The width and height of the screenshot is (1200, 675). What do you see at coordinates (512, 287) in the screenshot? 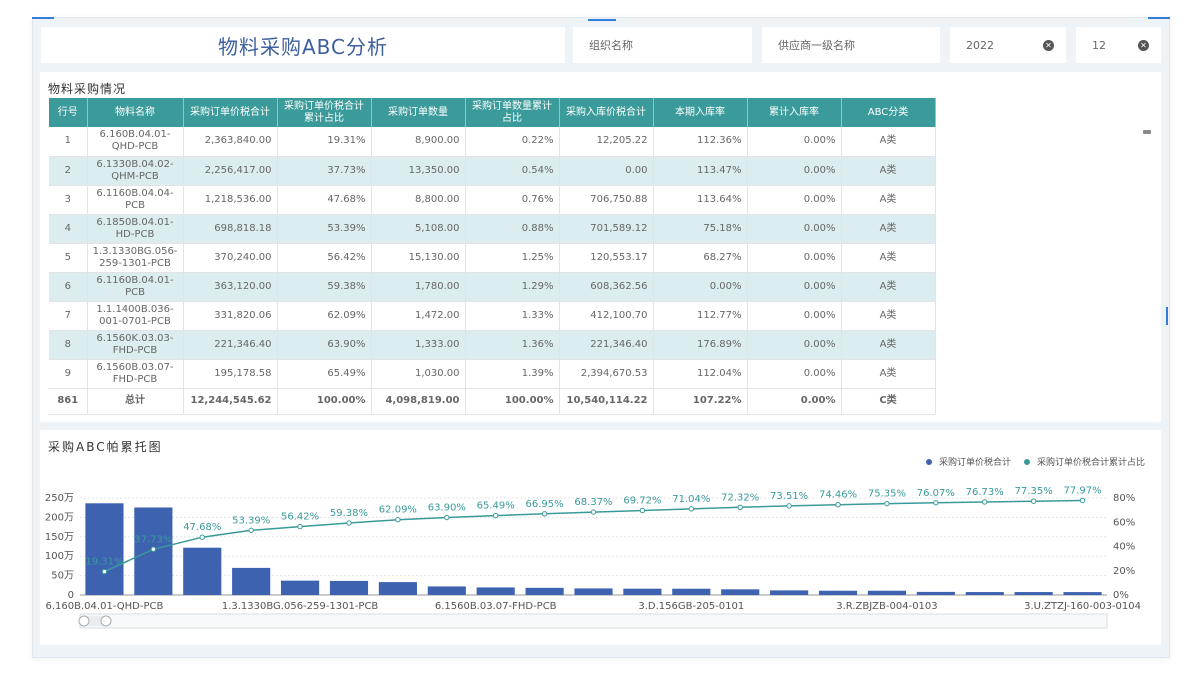
I see `table-cell: 1.29%` at bounding box center [512, 287].